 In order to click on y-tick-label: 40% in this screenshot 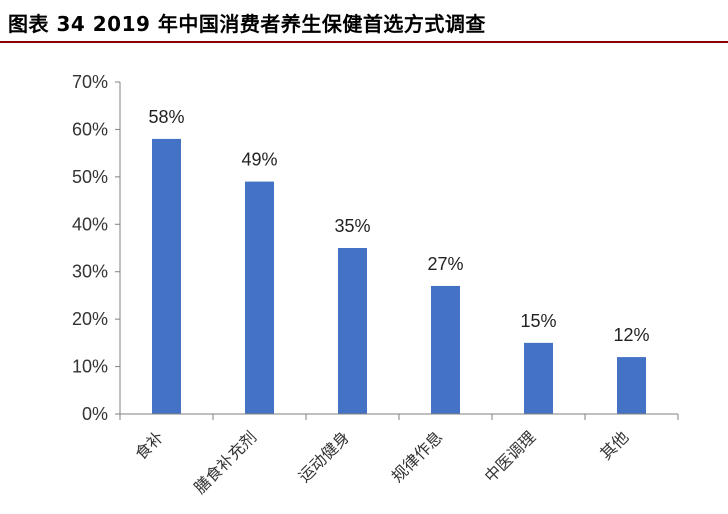, I will do `click(90, 224)`.